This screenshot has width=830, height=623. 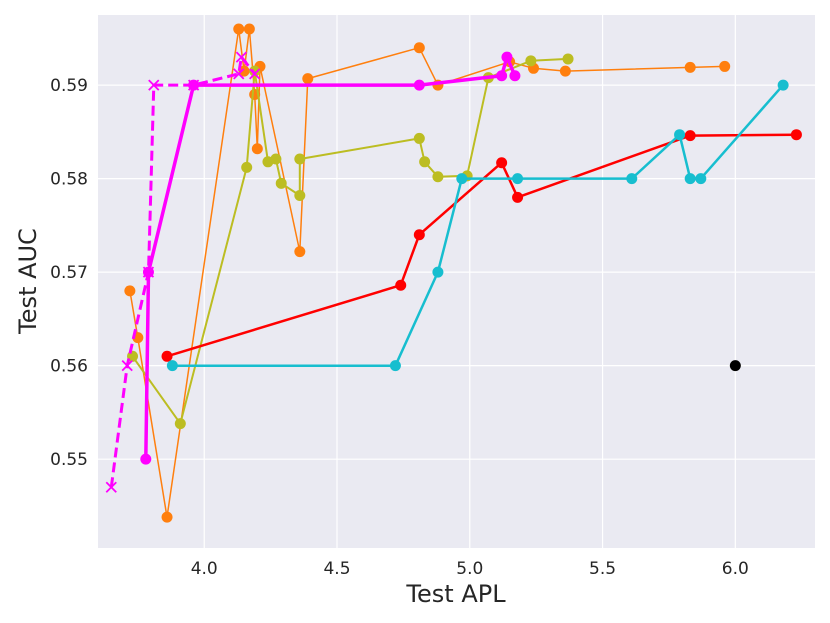 What do you see at coordinates (69, 180) in the screenshot?
I see `y-tick-label: 0.58` at bounding box center [69, 180].